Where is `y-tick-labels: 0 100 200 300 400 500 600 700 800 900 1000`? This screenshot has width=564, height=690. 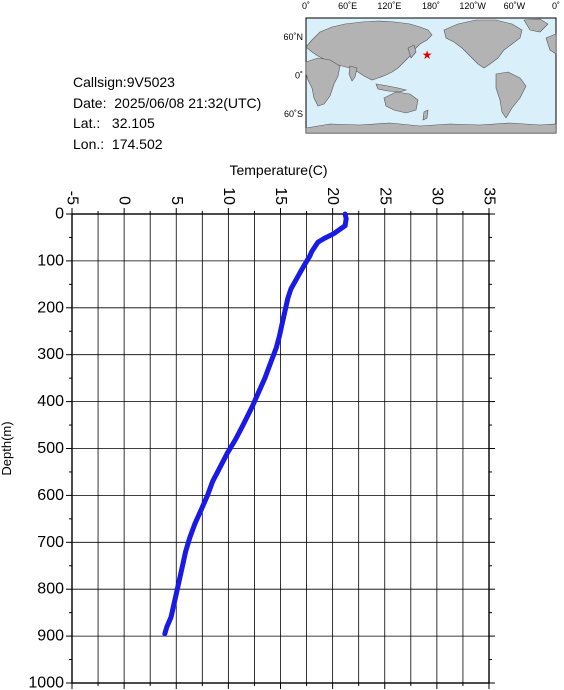 y-tick-labels: 0 100 200 300 400 500 600 700 800 900 1000 is located at coordinates (46, 448).